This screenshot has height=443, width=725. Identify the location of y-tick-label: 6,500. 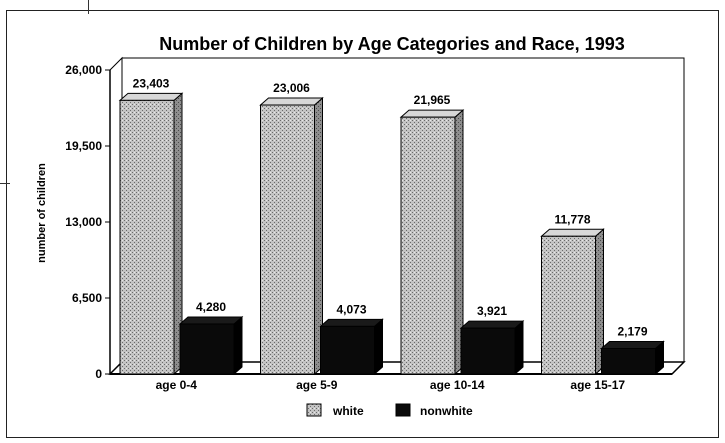
(87, 298).